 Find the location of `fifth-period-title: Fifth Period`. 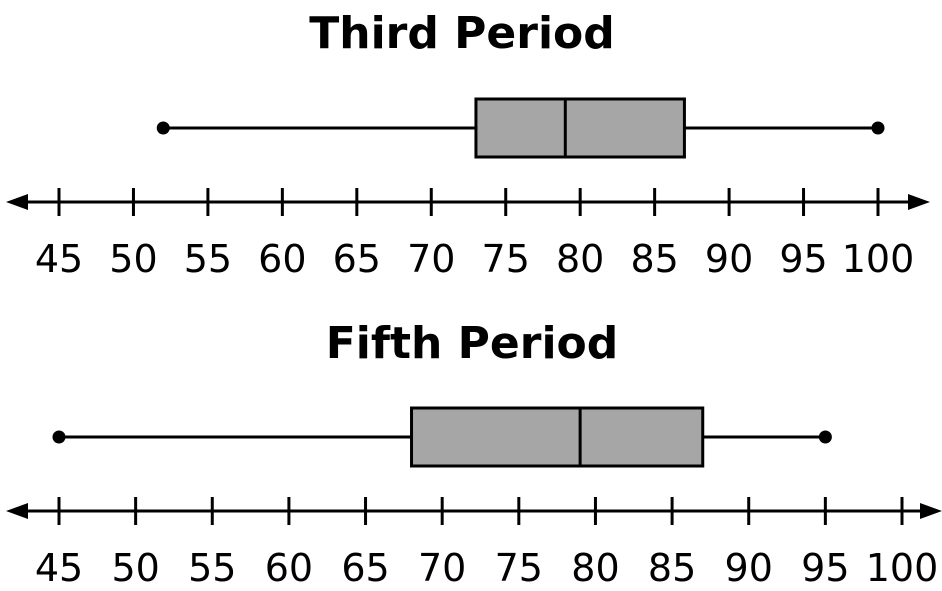

fifth-period-title: Fifth Period is located at coordinates (472, 343).